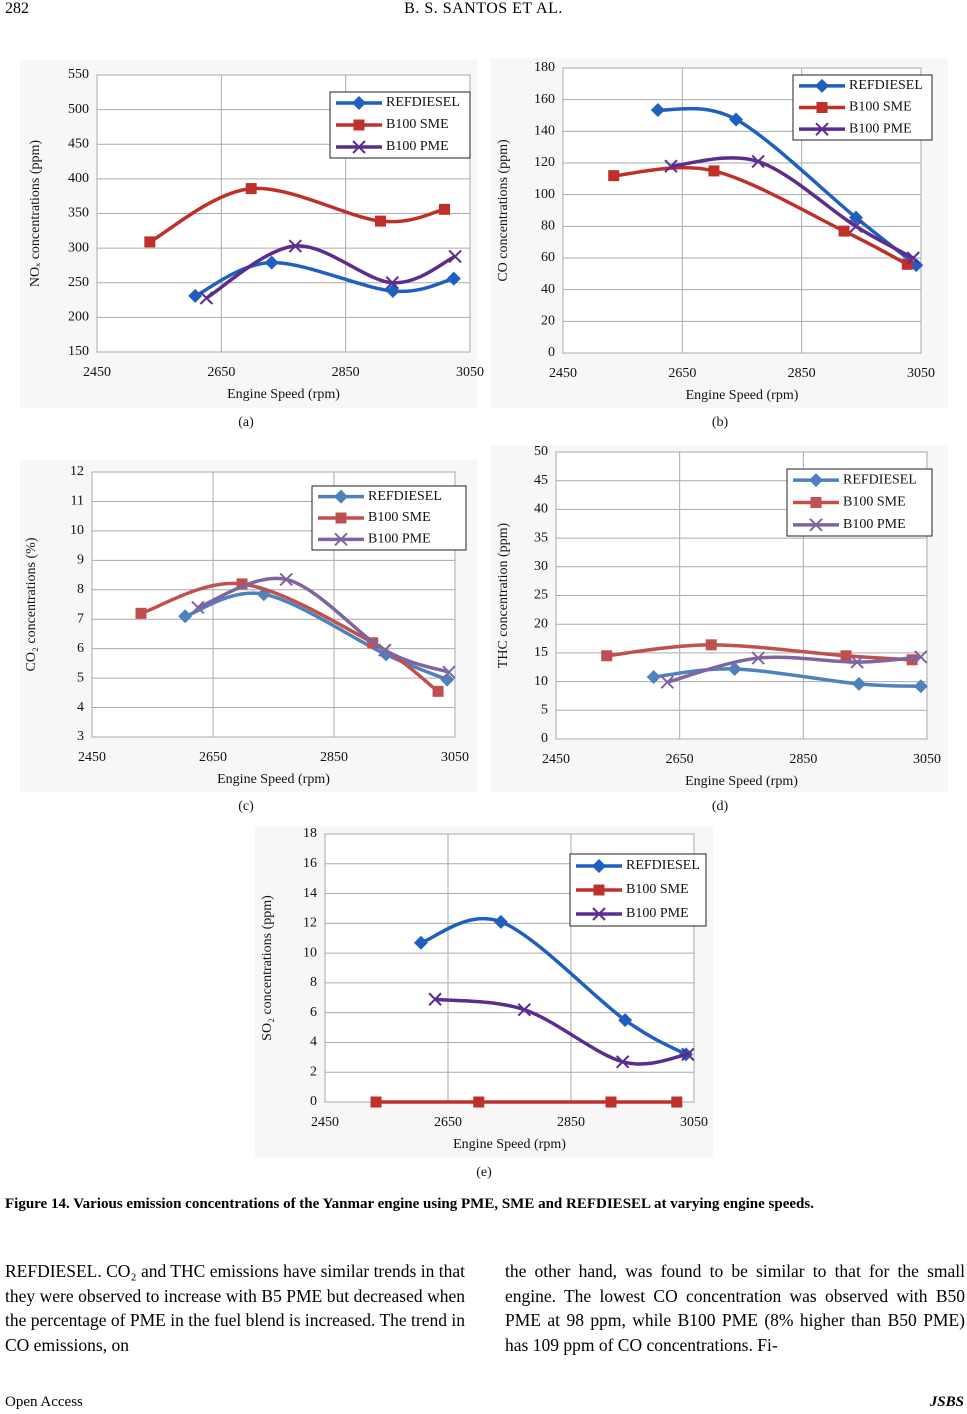 Image resolution: width=967 pixels, height=1414 pixels. Describe the element at coordinates (503, 595) in the screenshot. I see `y-axis-title: THC concentration (ppm)` at that location.